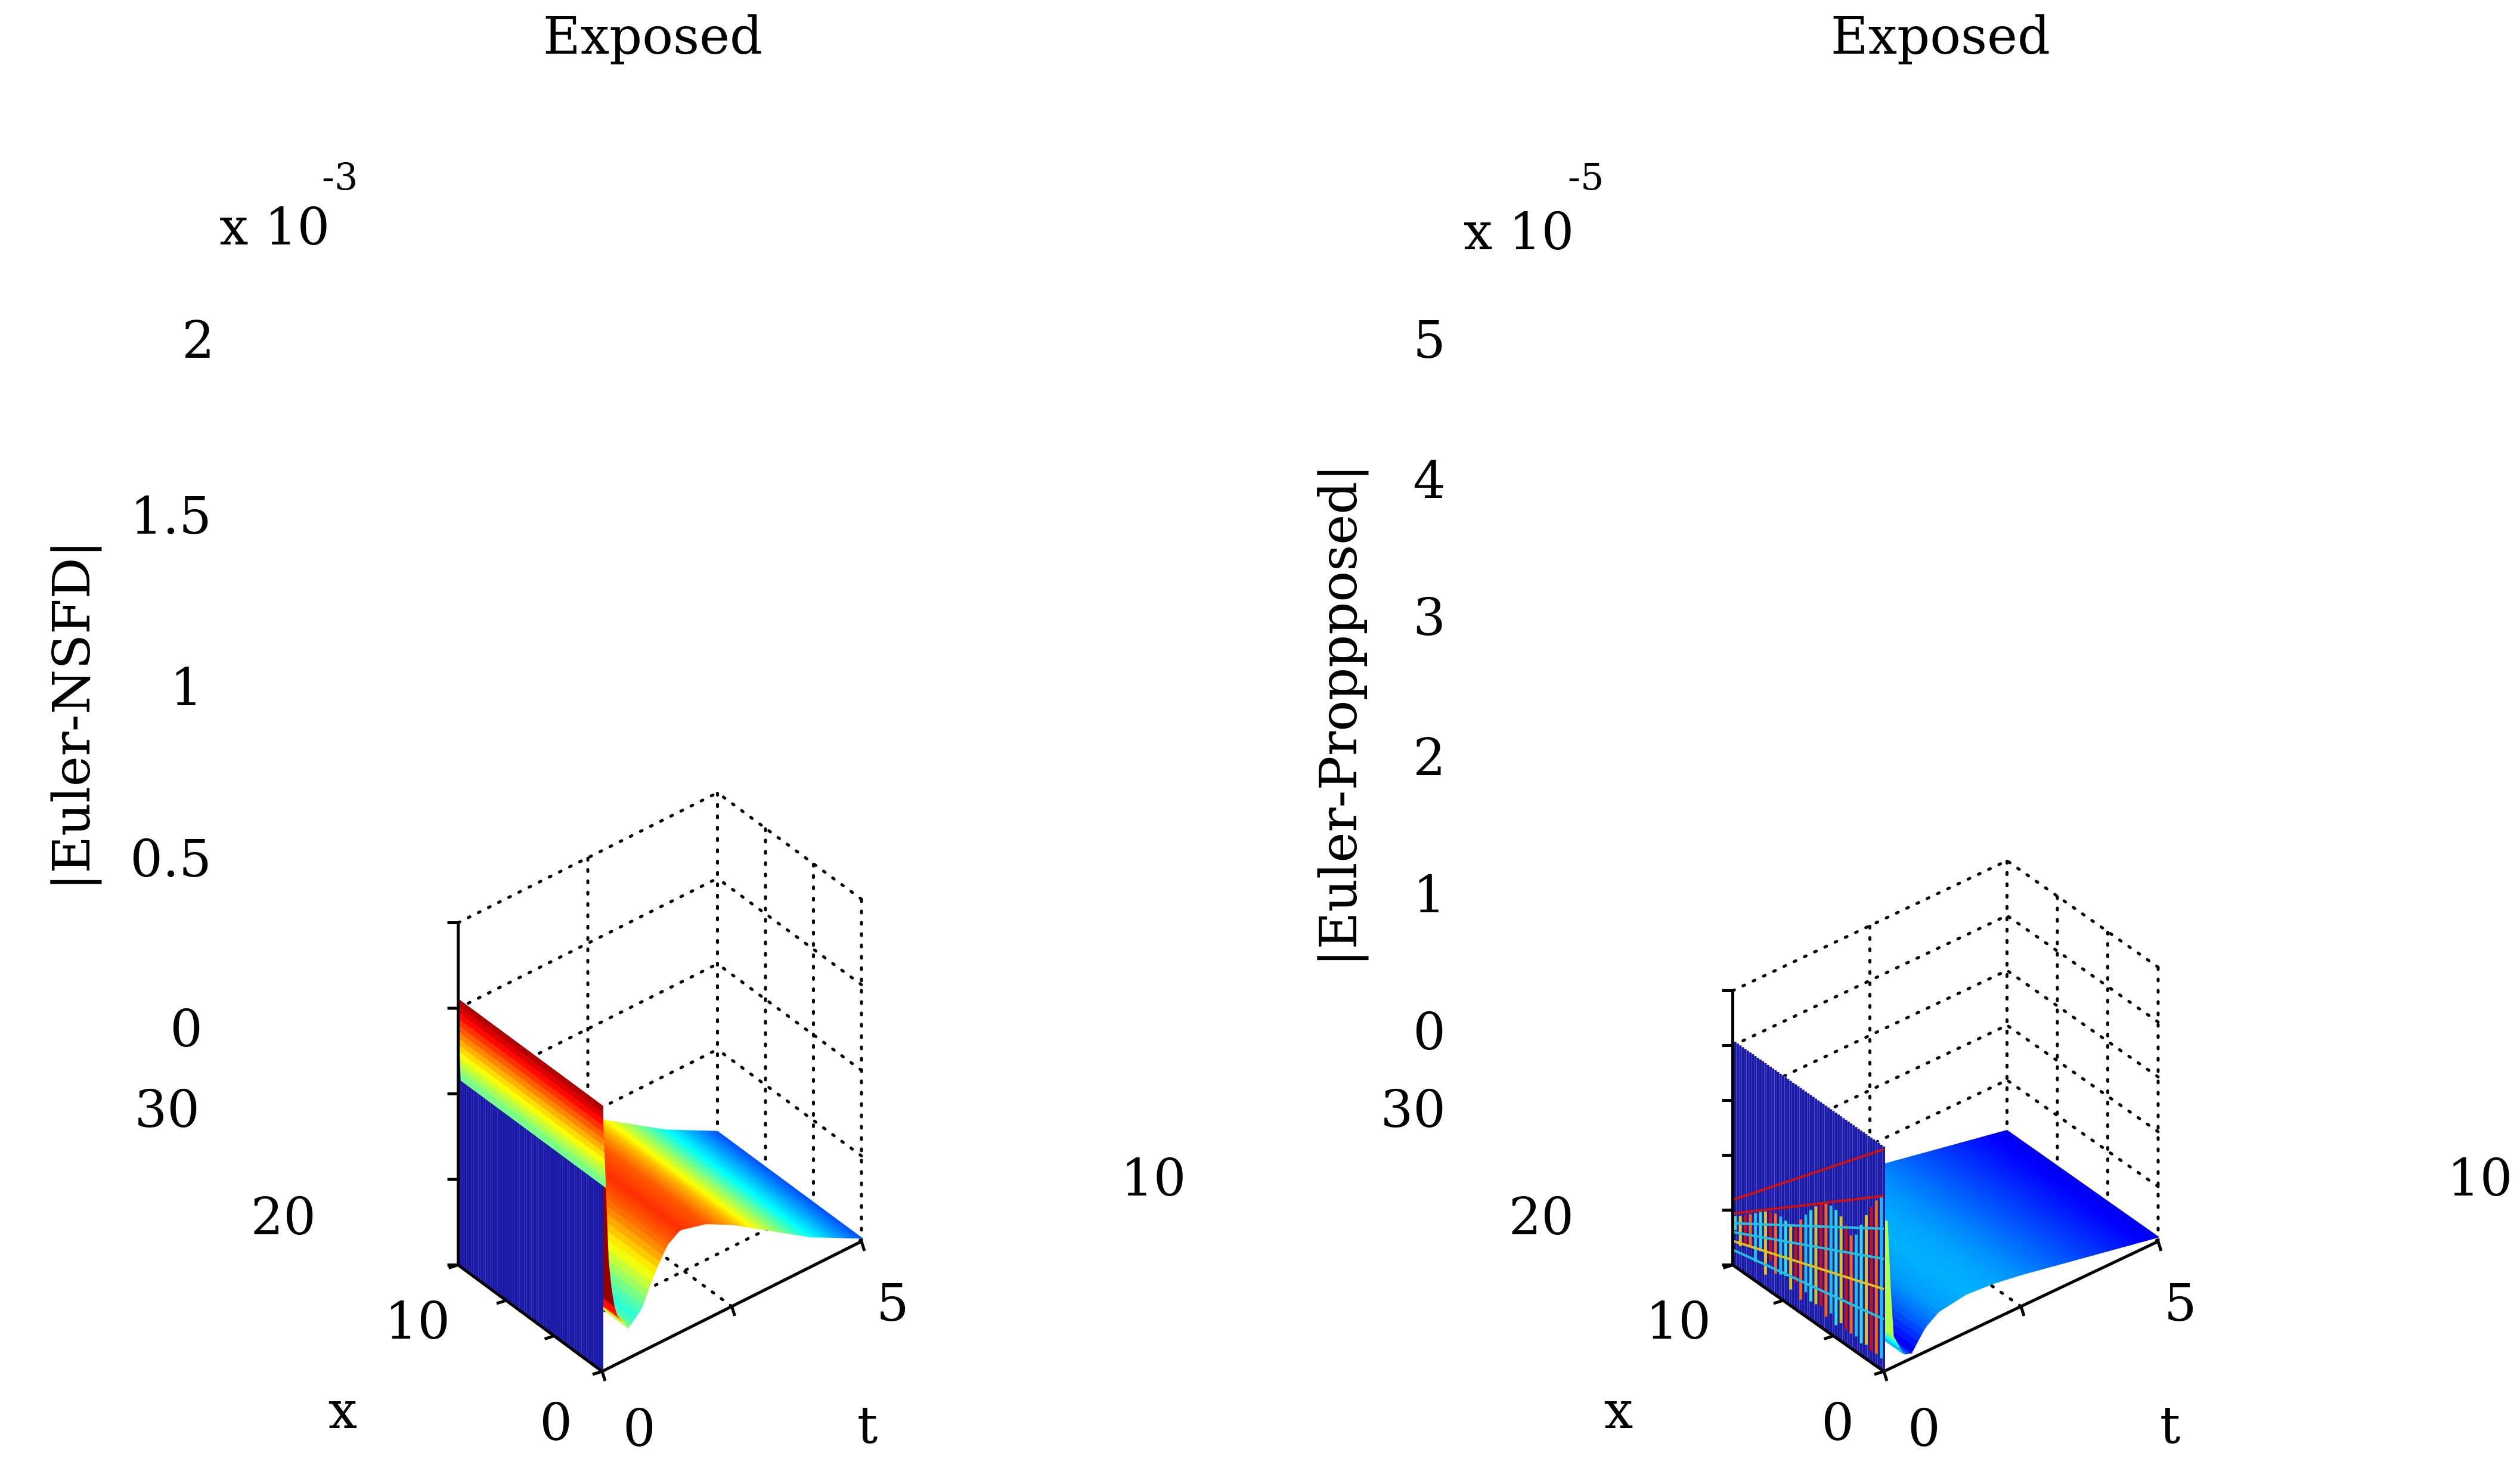 The width and height of the screenshot is (2520, 1468). Describe the element at coordinates (340, 177) in the screenshot. I see `z-exponent: -3` at that location.